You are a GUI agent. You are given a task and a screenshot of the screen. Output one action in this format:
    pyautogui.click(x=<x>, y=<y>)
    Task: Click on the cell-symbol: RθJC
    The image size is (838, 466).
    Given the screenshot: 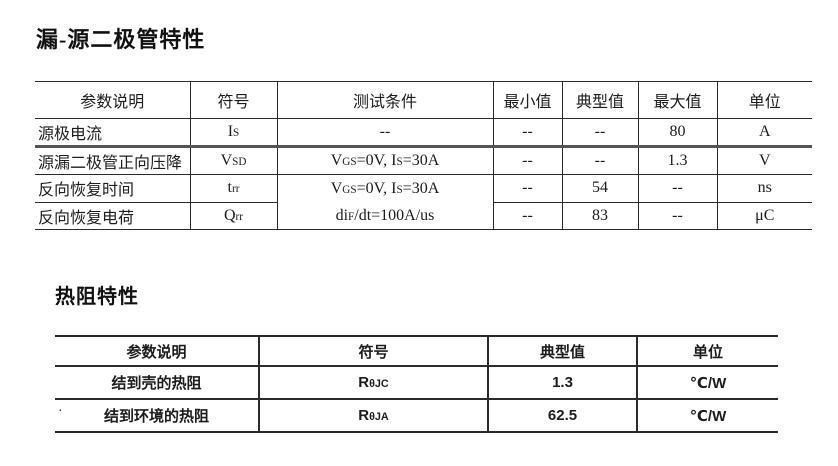 What is the action you would take?
    pyautogui.click(x=374, y=383)
    